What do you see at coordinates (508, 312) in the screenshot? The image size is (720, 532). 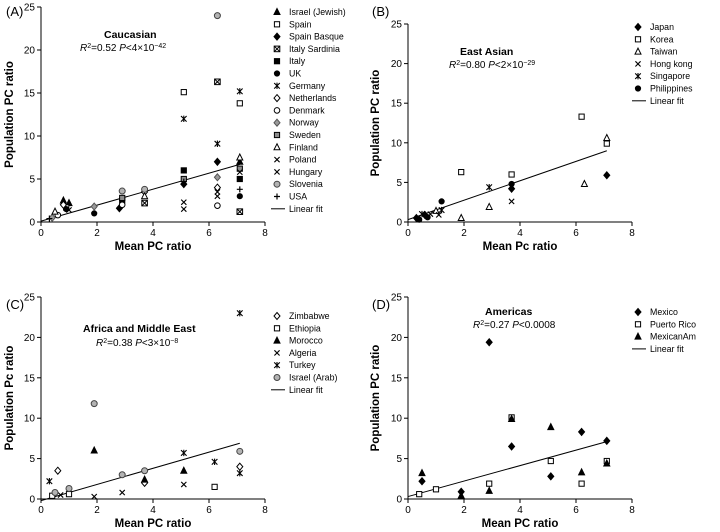 I see `chart-title: Americas` at bounding box center [508, 312].